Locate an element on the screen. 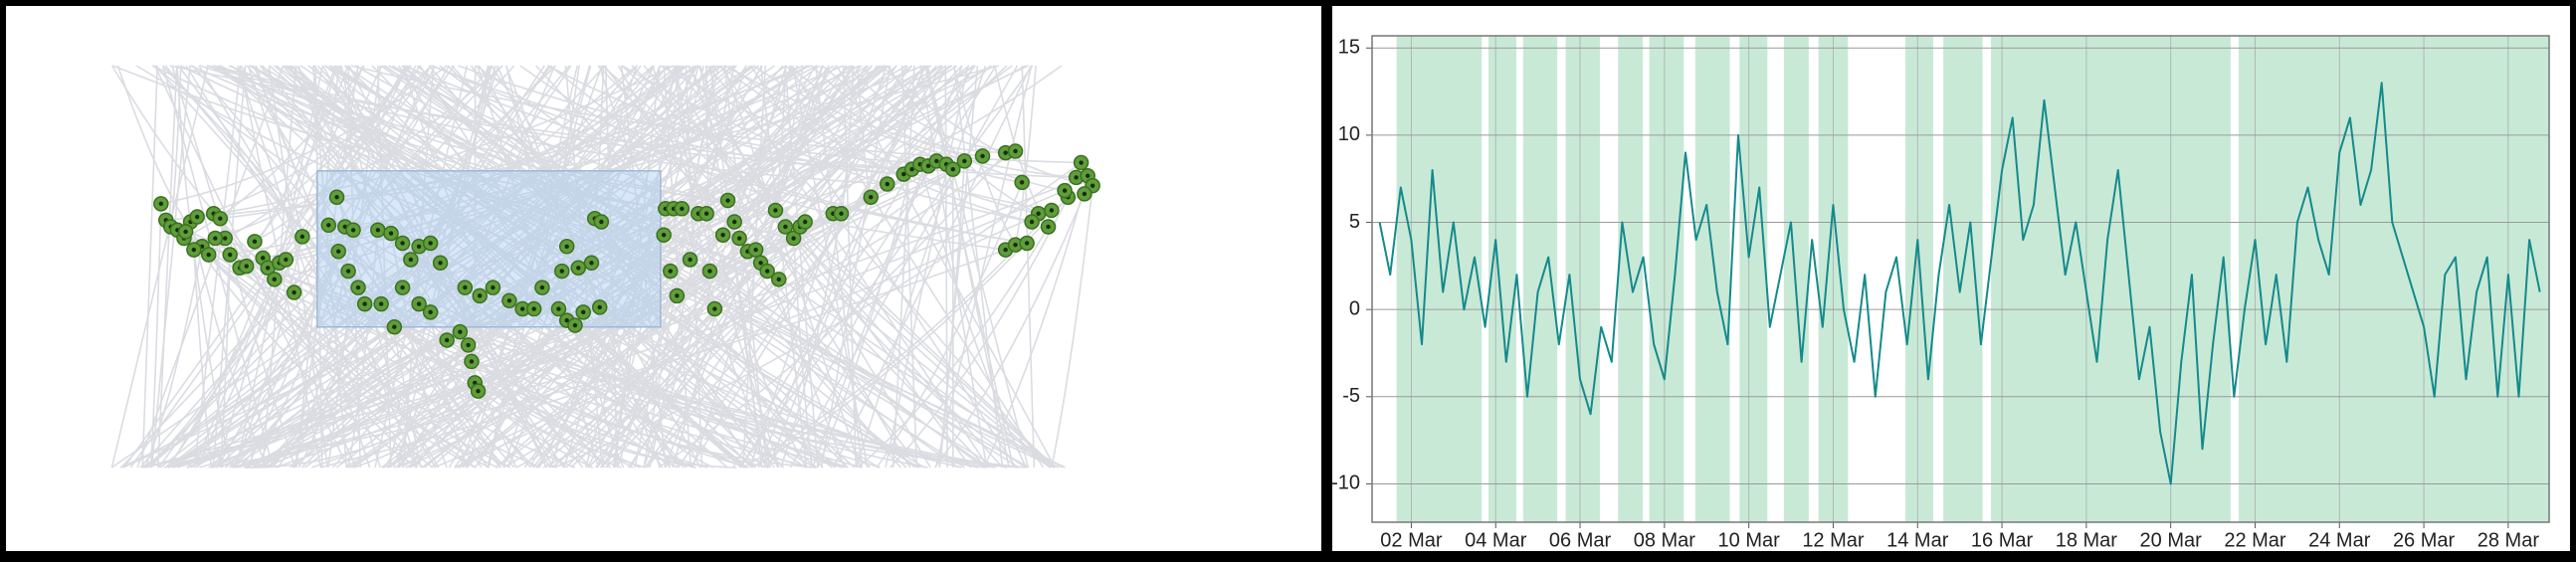  y-tick-label: 0 is located at coordinates (1354, 308).